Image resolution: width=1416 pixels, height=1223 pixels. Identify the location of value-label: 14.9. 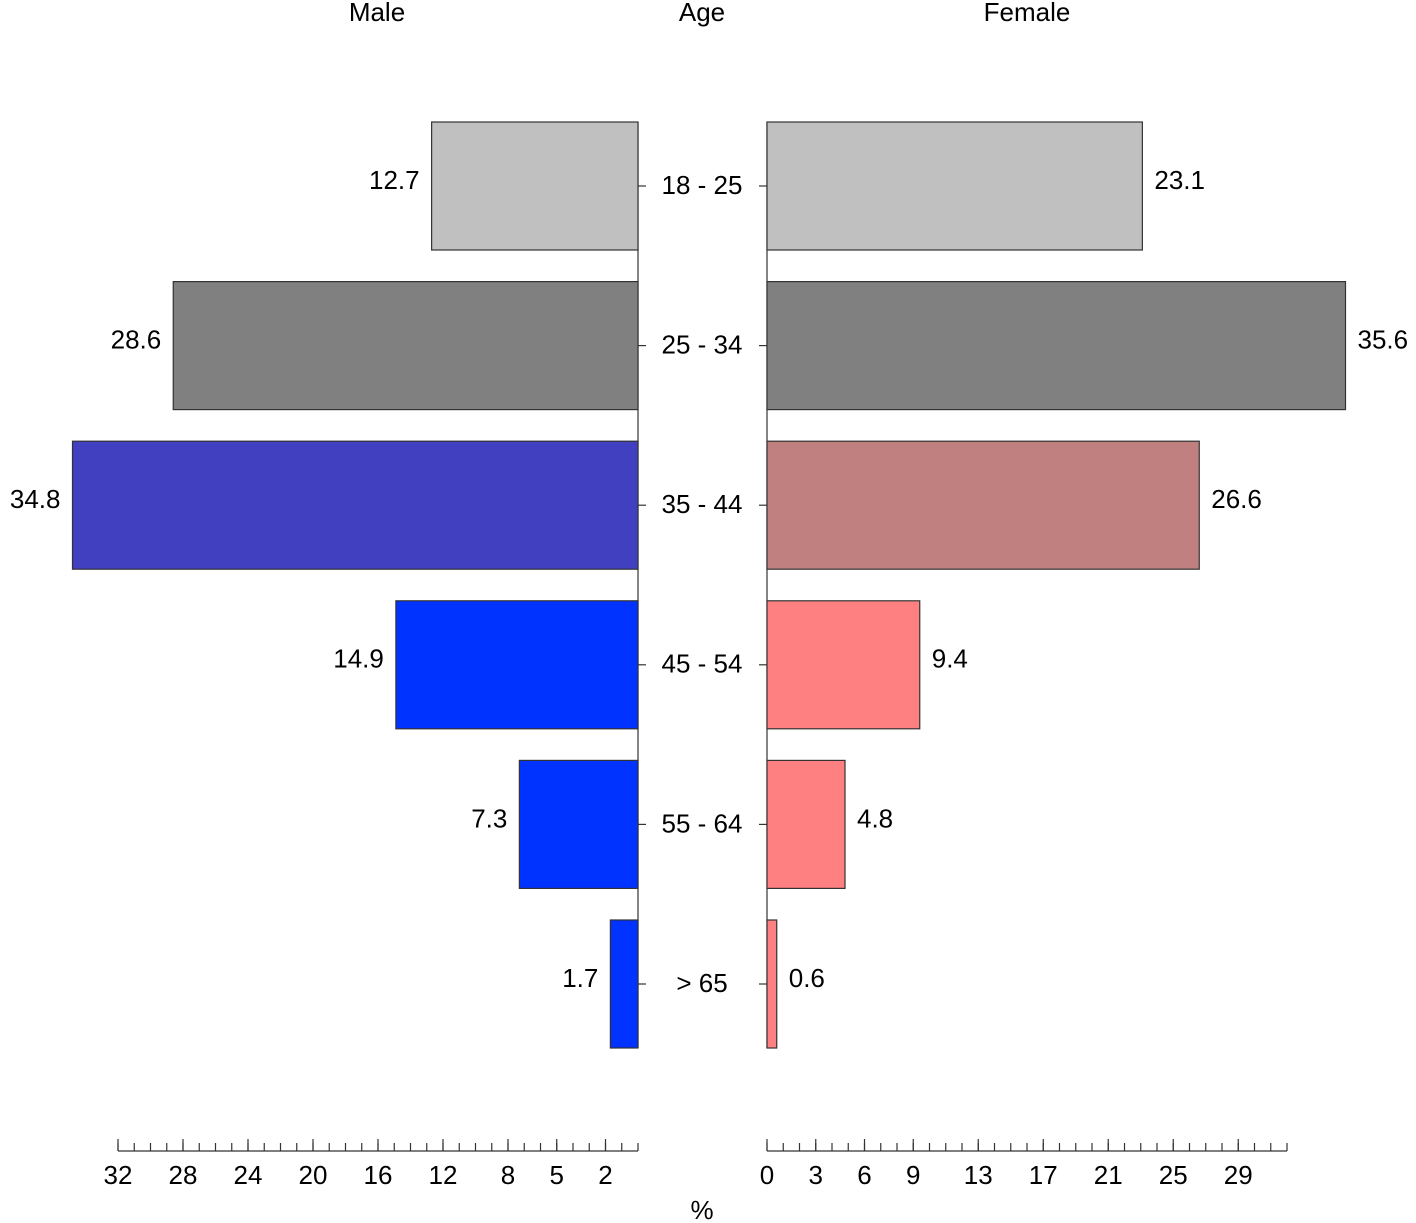
(358, 659).